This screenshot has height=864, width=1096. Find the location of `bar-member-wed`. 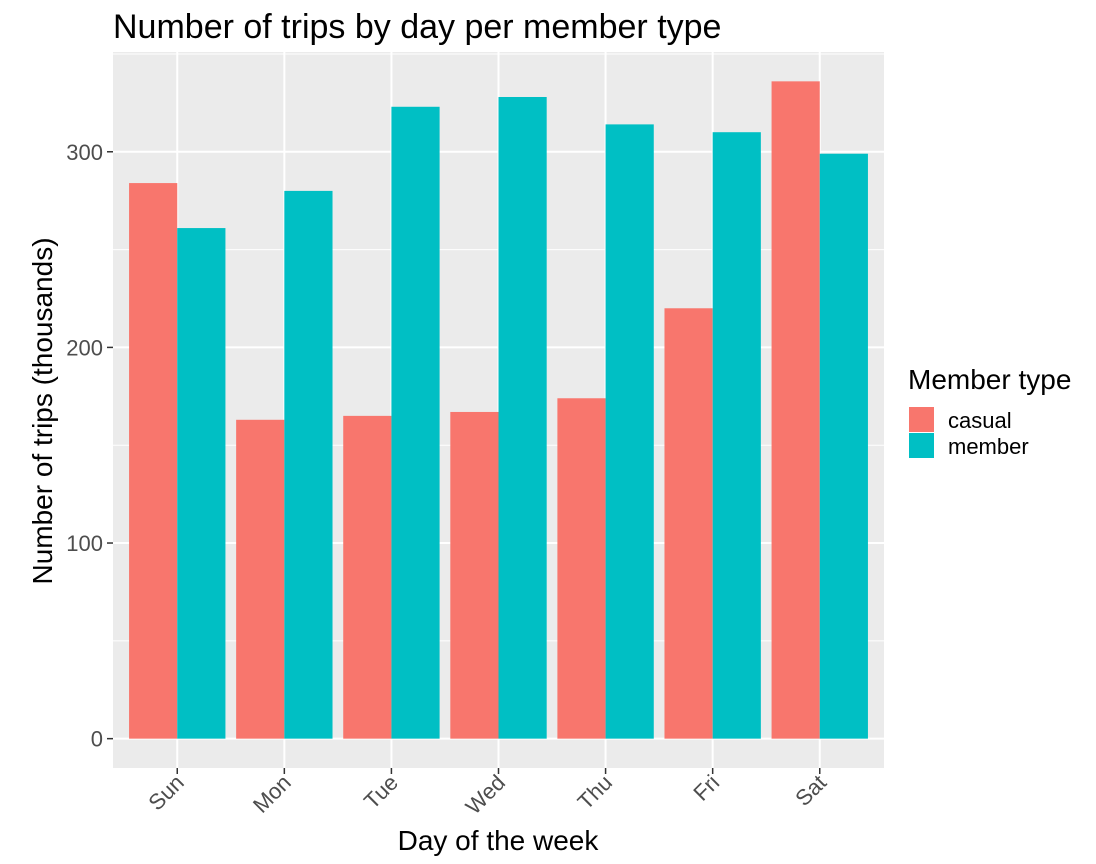

bar-member-wed is located at coordinates (522, 417).